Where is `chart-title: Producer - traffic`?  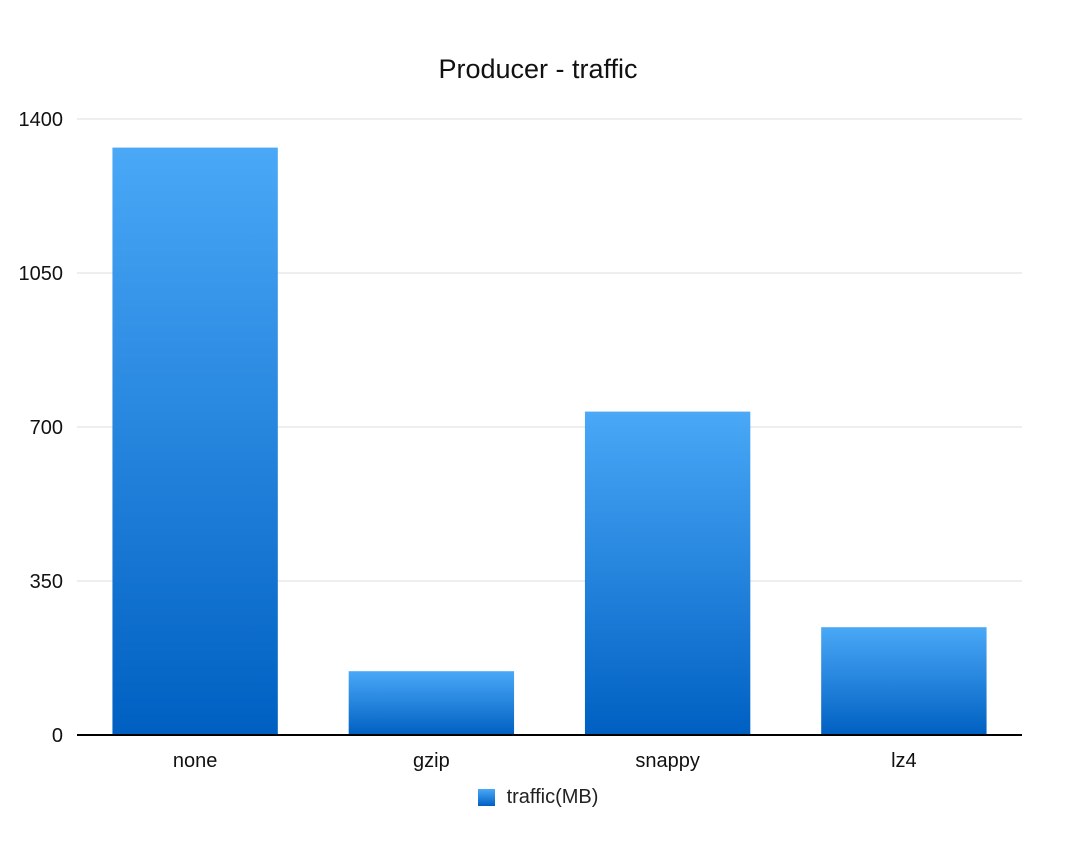
chart-title: Producer - traffic is located at coordinates (538, 69).